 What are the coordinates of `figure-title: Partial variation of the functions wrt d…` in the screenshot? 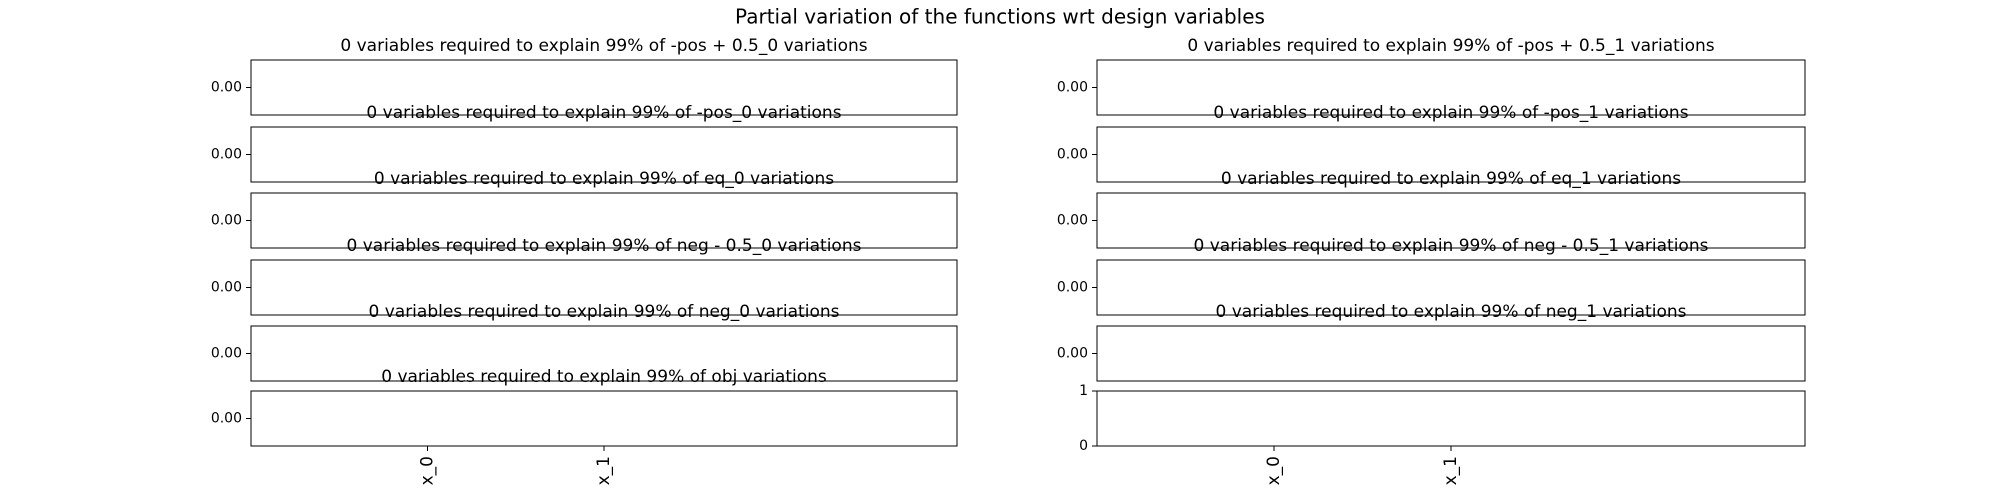 It's located at (1000, 17).